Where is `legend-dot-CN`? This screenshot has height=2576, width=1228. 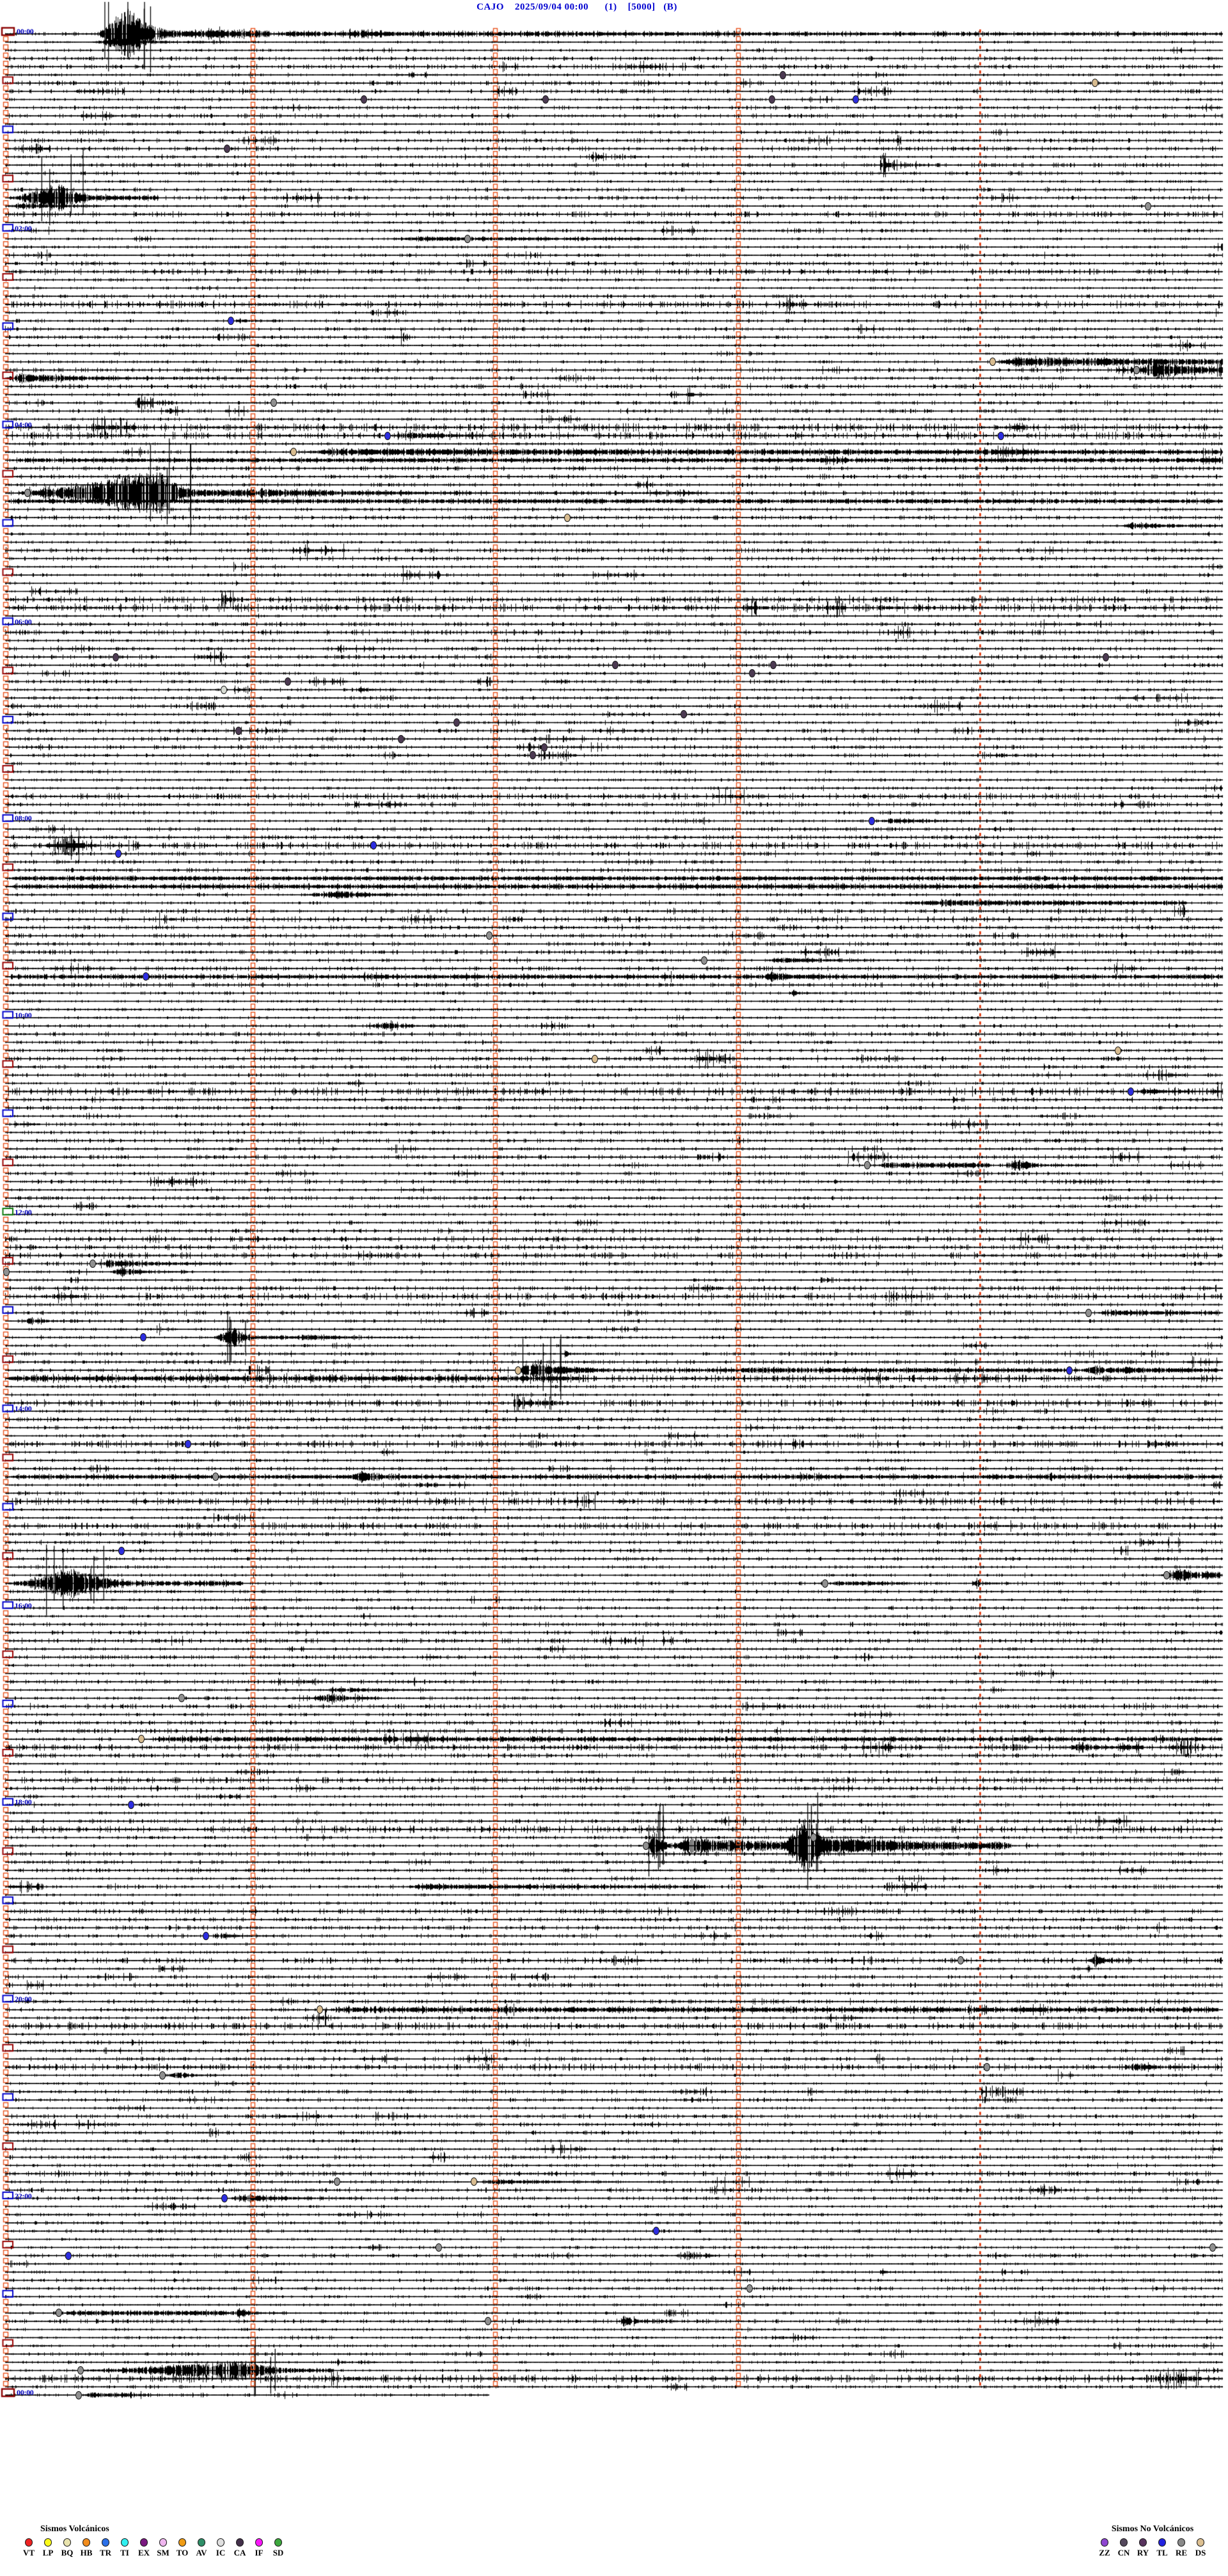
legend-dot-CN is located at coordinates (1124, 2542).